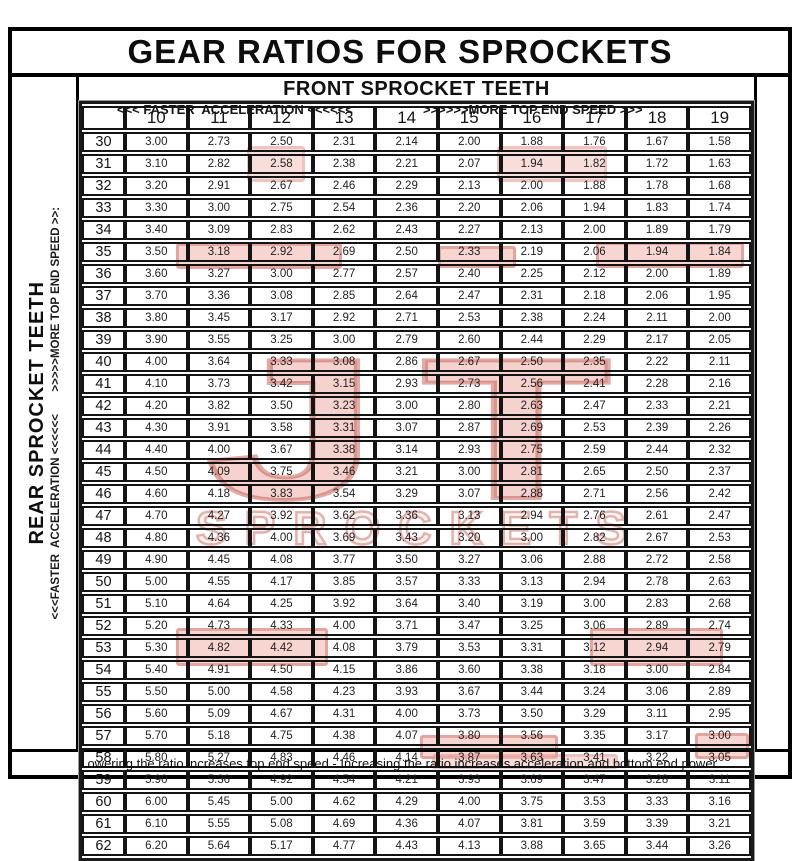 Image resolution: width=800 pixels, height=861 pixels. Describe the element at coordinates (416, 89) in the screenshot. I see `front-axis-title: FRONT SPROCKET TEETH` at that location.